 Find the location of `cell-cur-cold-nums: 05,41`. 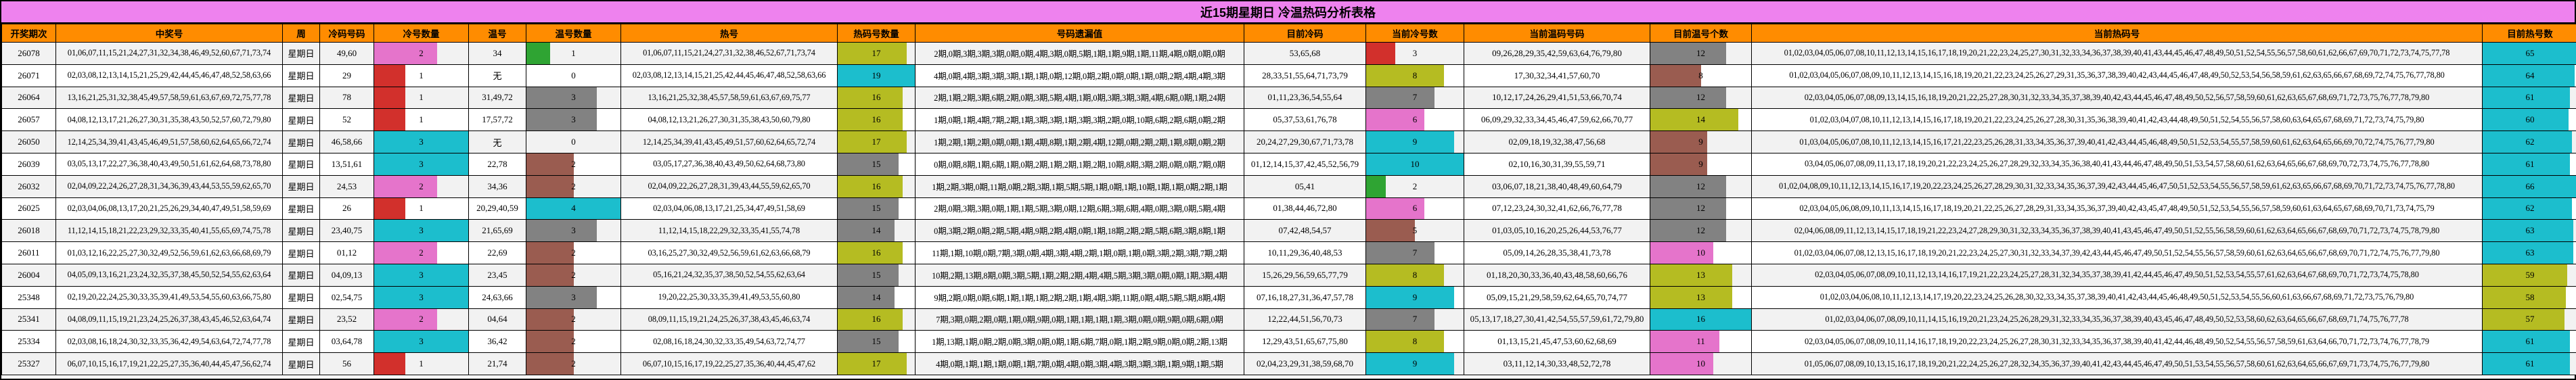

cell-cur-cold-nums: 05,41 is located at coordinates (1305, 186).